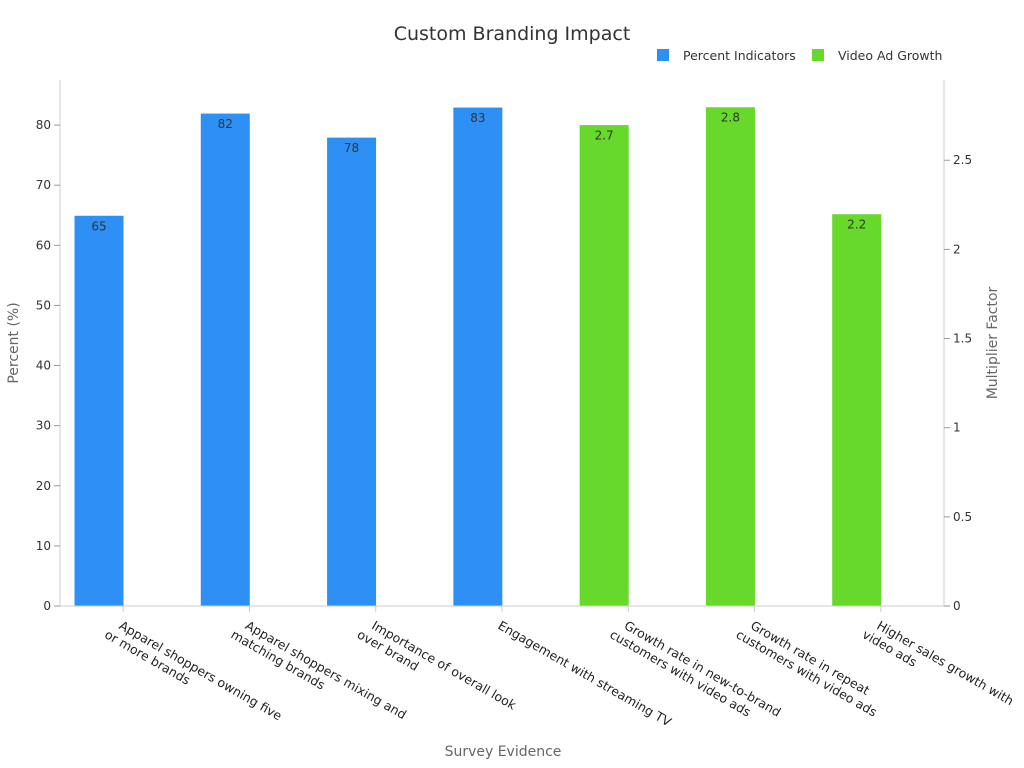 The width and height of the screenshot is (1024, 768). I want to click on y-ticks-left: 0 10 20 30 40 50 60 70 80, so click(48, 365).